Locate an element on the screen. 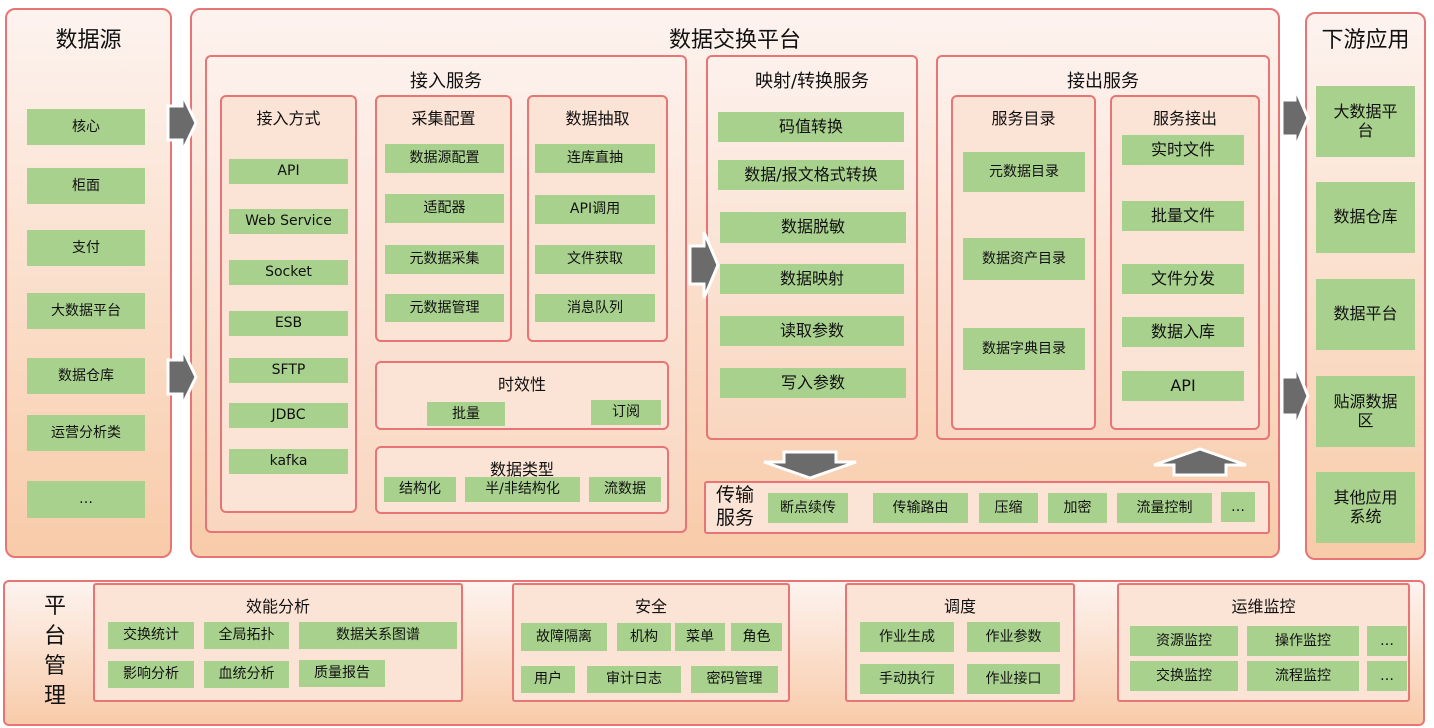 The height and width of the screenshot is (728, 1434). mapping-item: 写入参数 is located at coordinates (813, 383).